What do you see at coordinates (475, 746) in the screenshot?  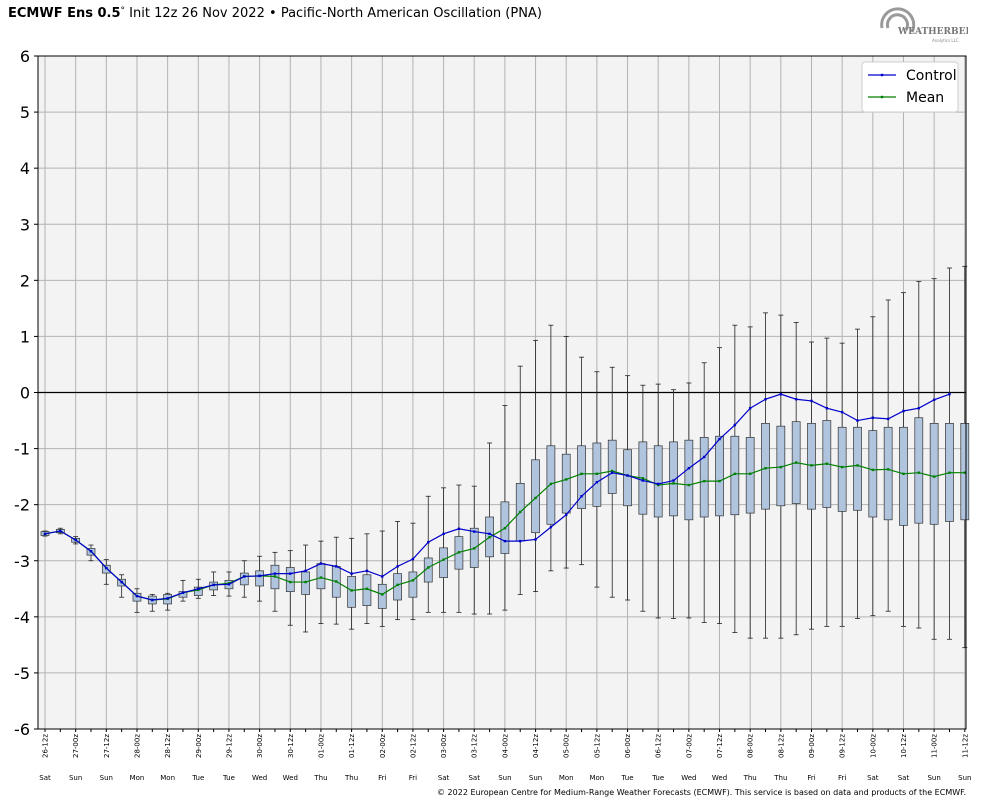 I see `x-tick-label: 03-12z` at bounding box center [475, 746].